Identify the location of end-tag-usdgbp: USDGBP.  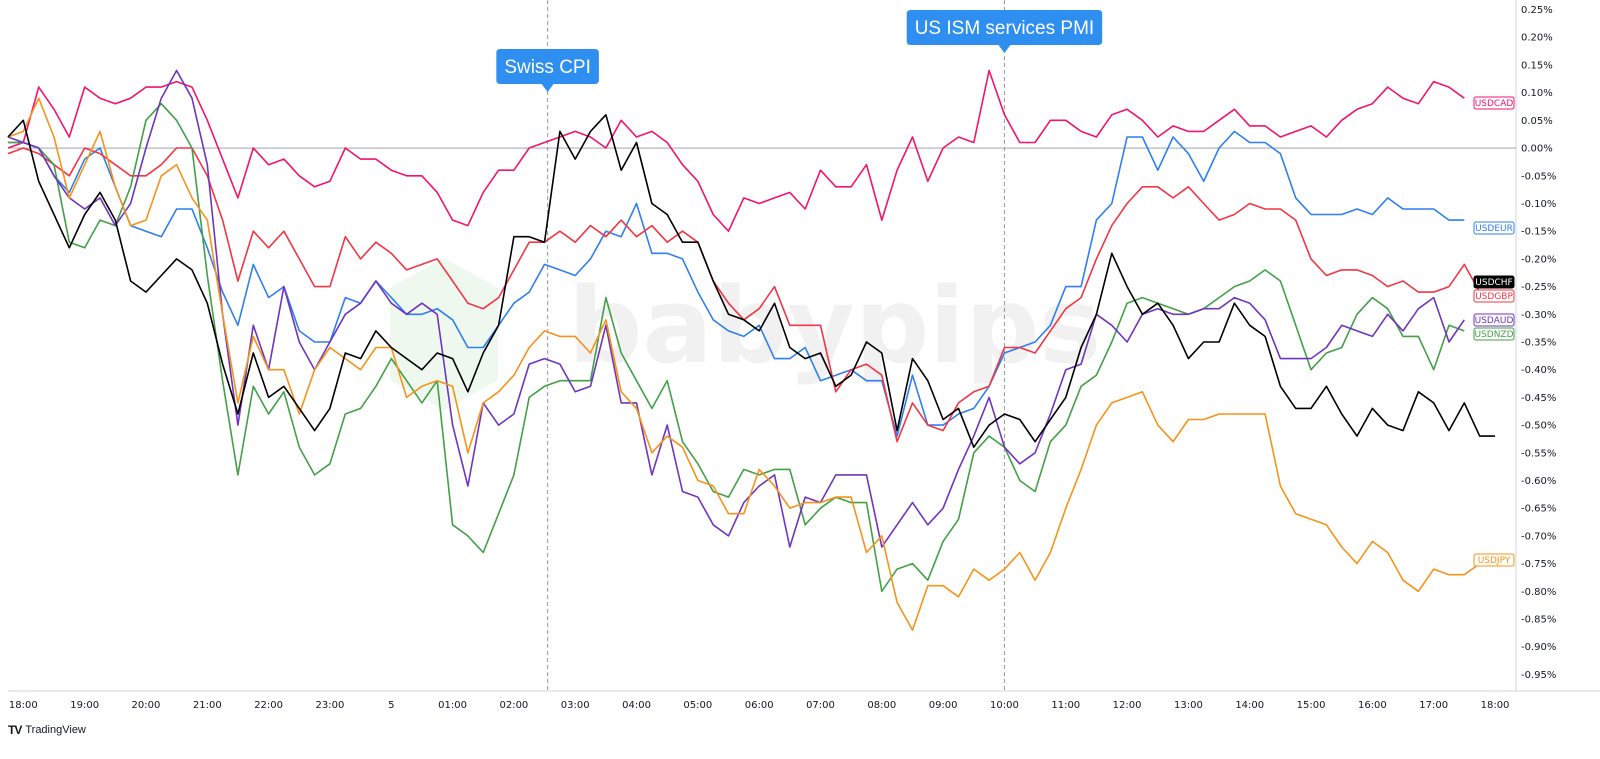
(1494, 296).